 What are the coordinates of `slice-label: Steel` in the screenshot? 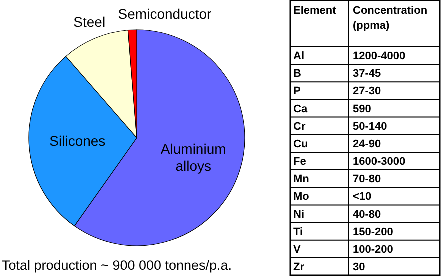 It's located at (90, 22).